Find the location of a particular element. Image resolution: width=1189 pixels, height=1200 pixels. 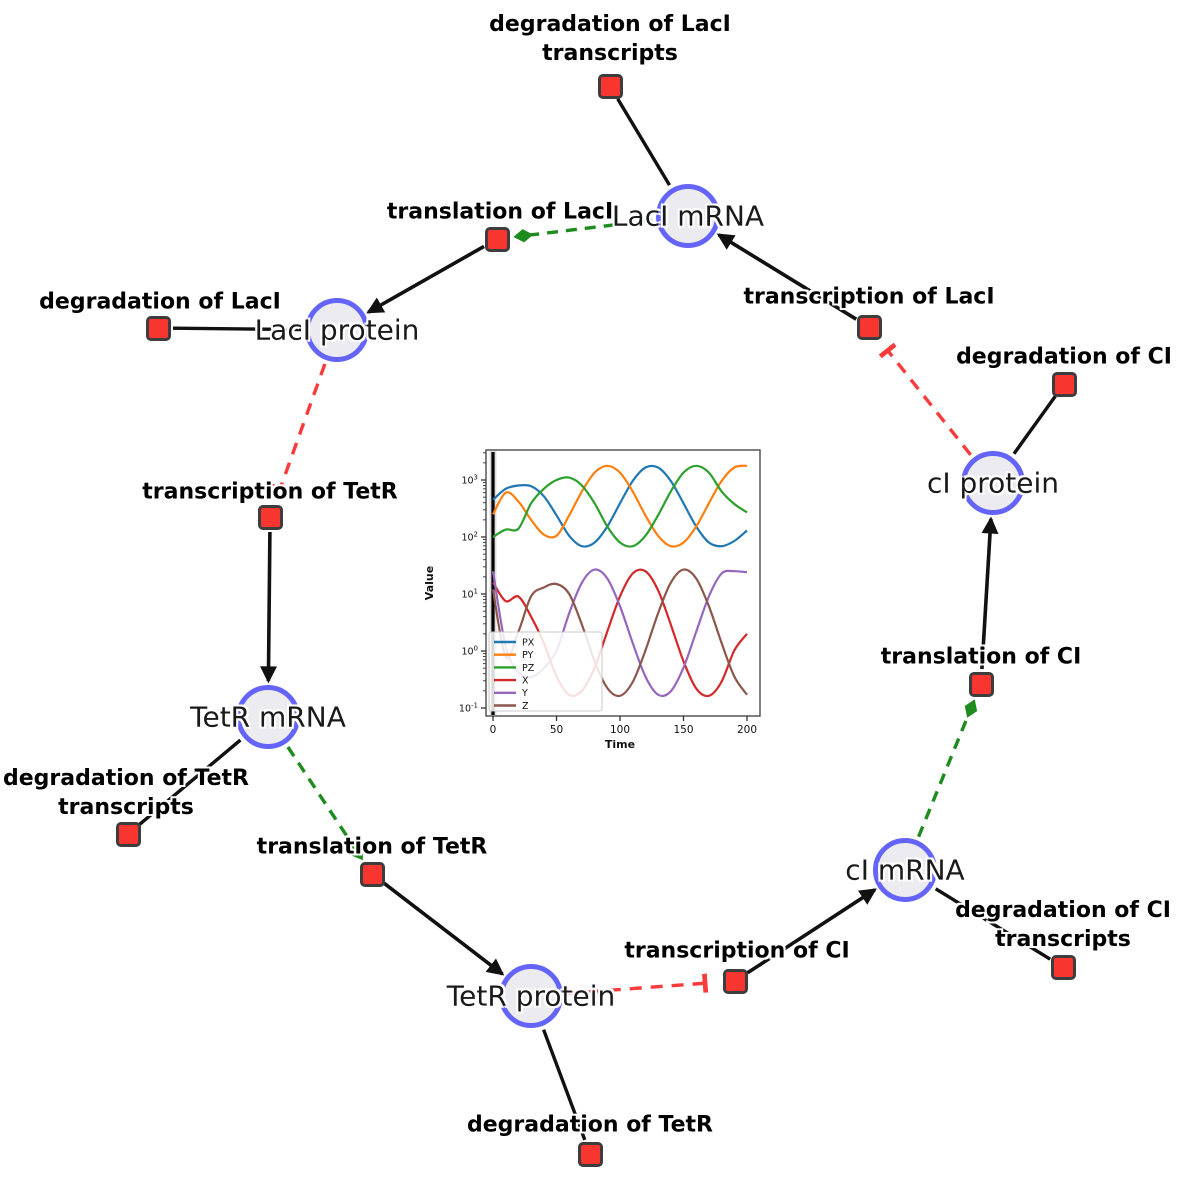

legend-label-Z: Z is located at coordinates (525, 706).